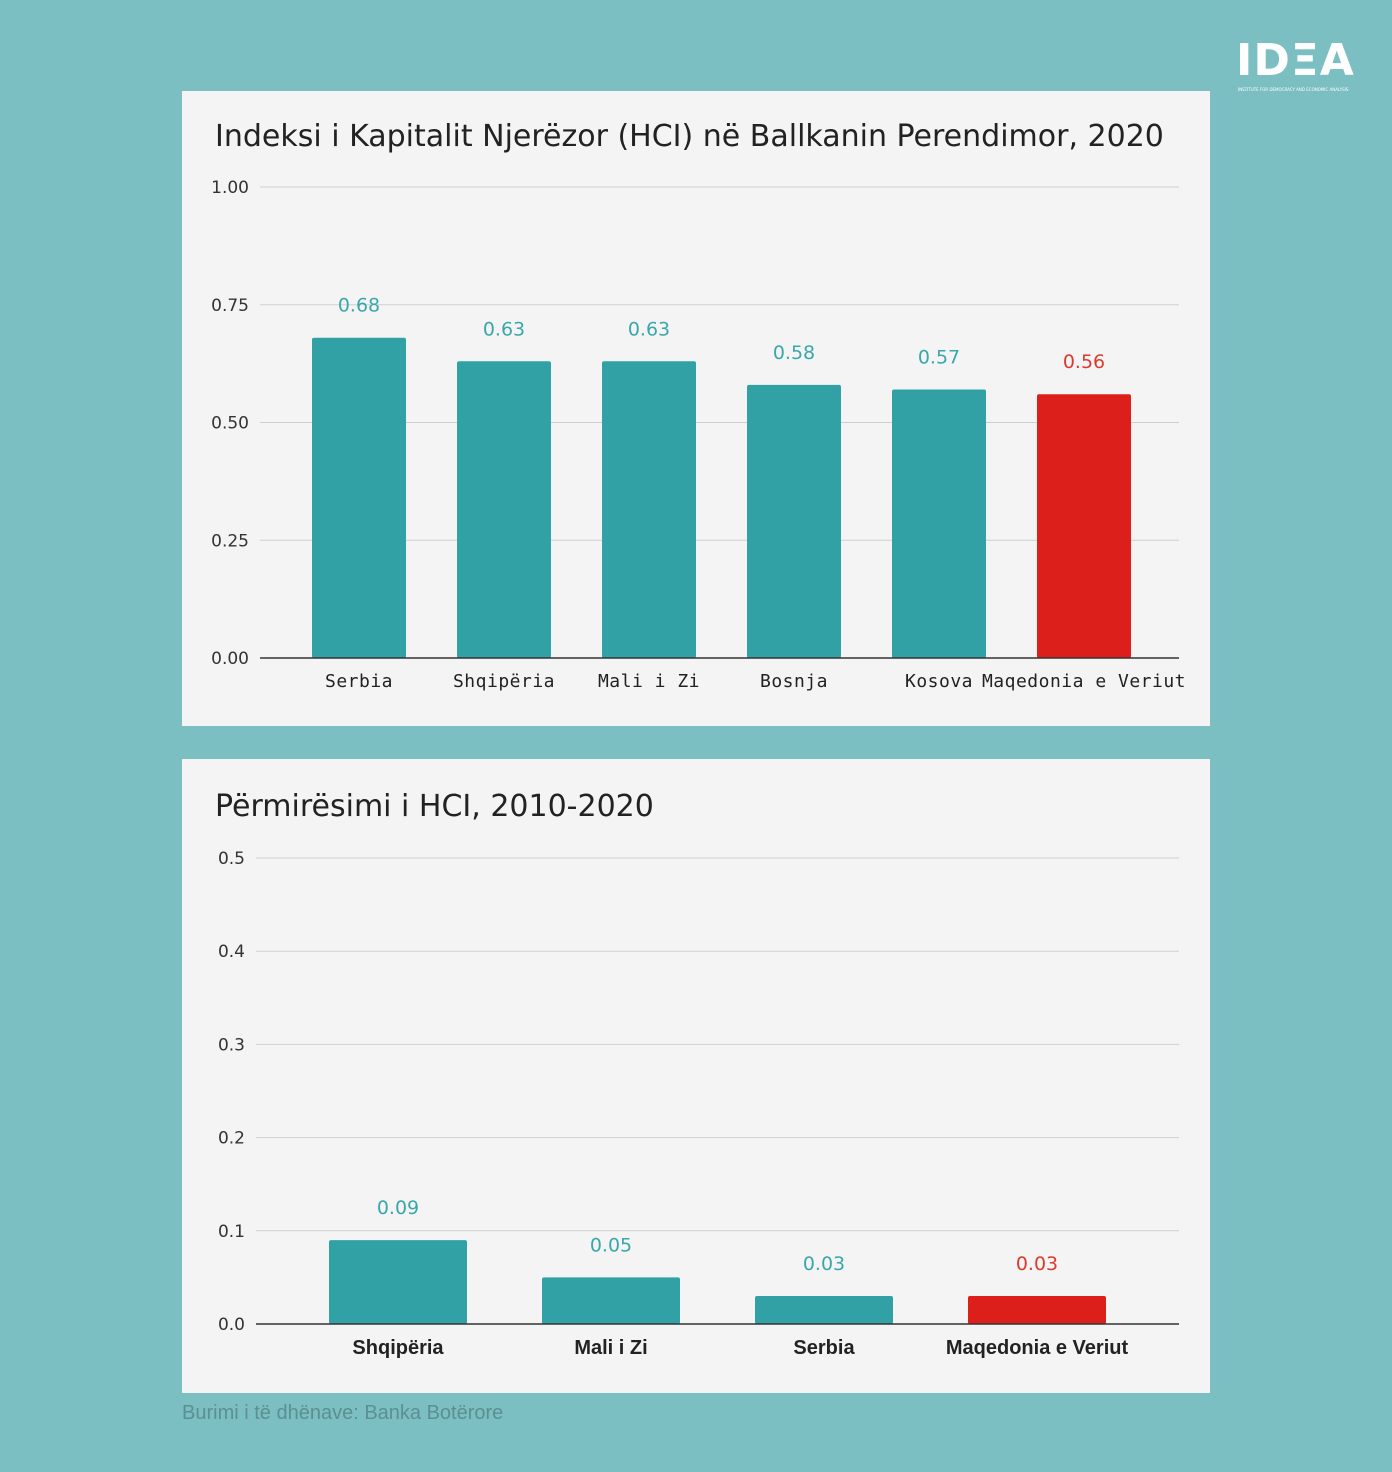  Describe the element at coordinates (230, 424) in the screenshot. I see `y-tick-label: 0.50` at that location.